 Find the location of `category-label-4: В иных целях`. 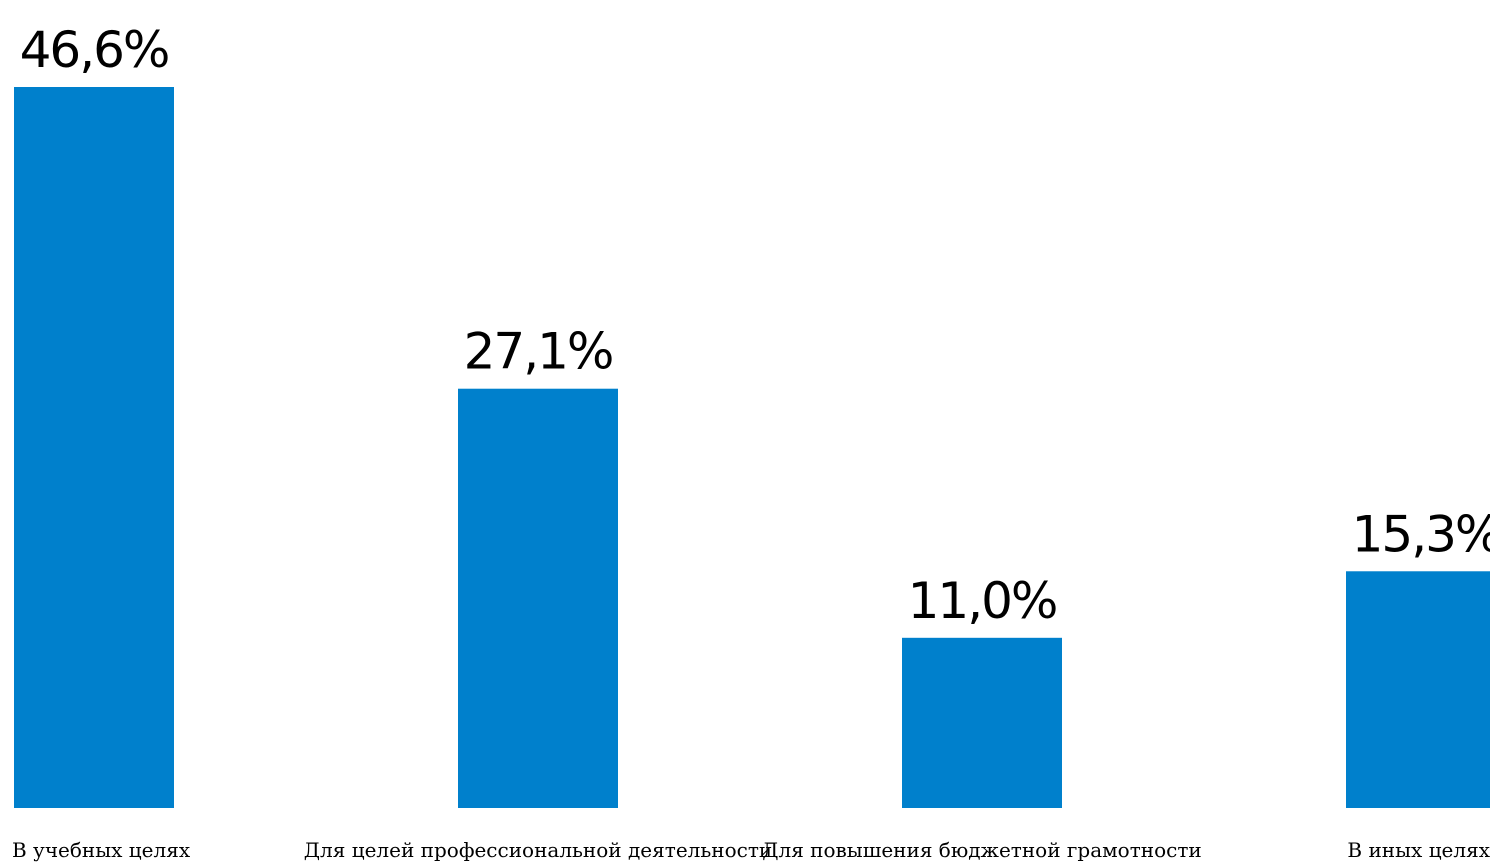

category-label-4: В иных целях is located at coordinates (1418, 850).